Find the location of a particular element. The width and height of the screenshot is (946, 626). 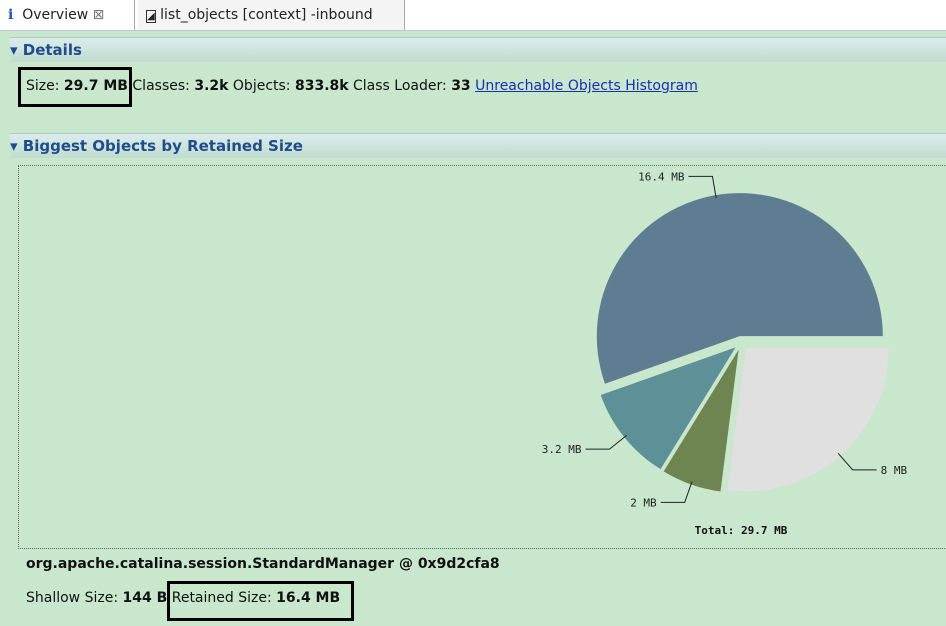

tab-label: Overview is located at coordinates (55, 15).